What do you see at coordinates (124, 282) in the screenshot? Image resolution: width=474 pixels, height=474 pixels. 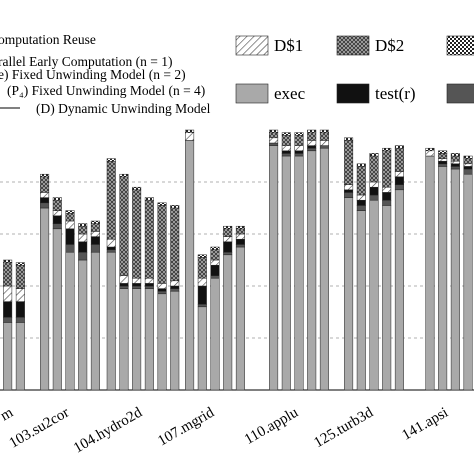 I see `bar-104.hydro2d-2` at bounding box center [124, 282].